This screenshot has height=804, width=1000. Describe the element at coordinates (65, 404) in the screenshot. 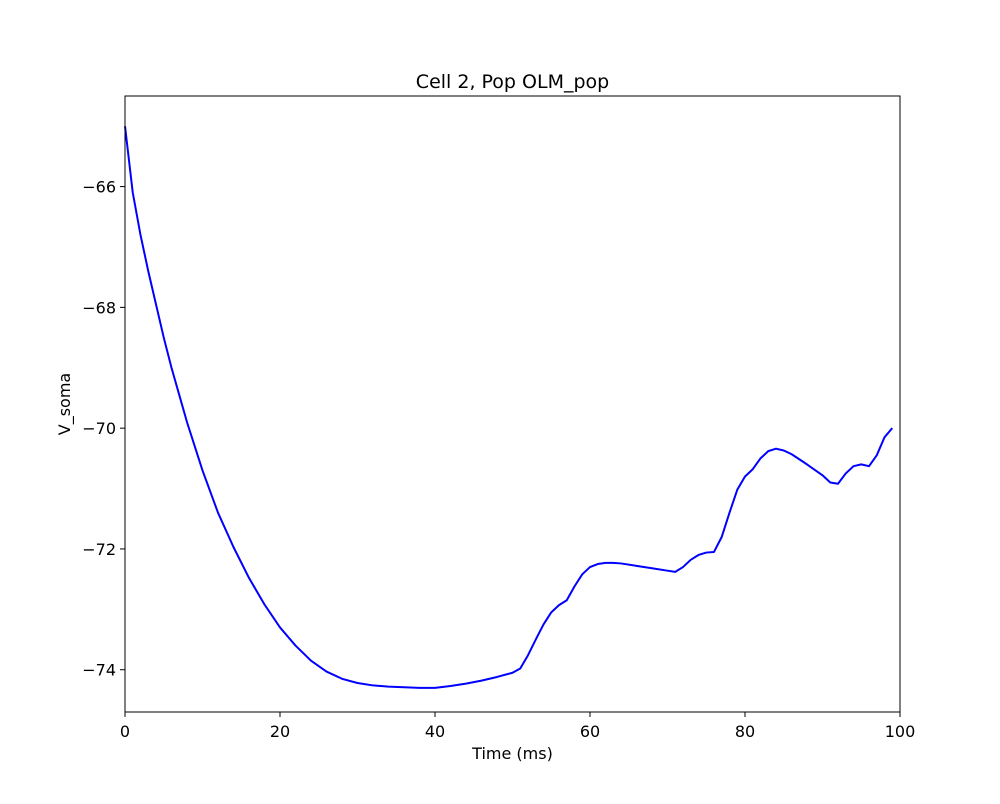

I see `y-axis-label: V_soma` at that location.